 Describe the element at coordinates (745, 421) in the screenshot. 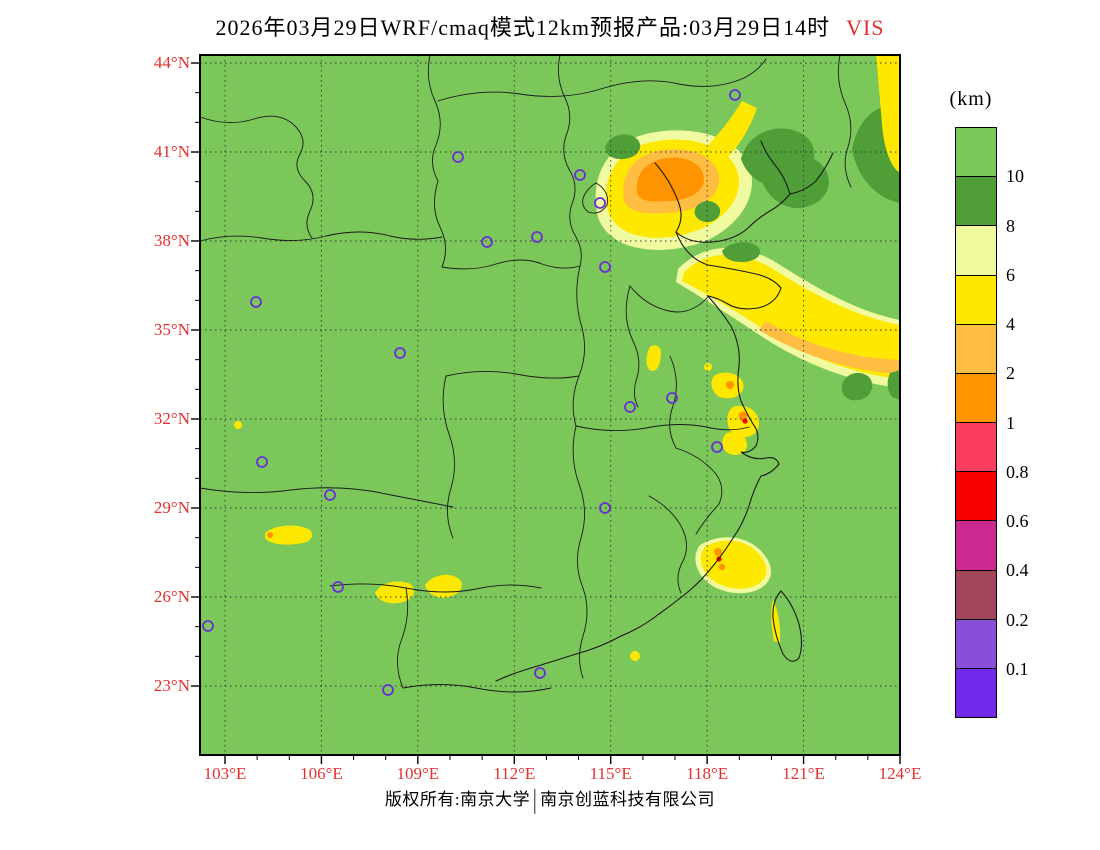

I see `vis-spot-red` at that location.